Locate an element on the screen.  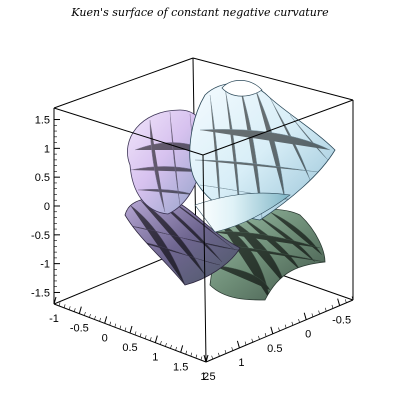
axis-z-tick-label: -0.5 is located at coordinates (40, 236).